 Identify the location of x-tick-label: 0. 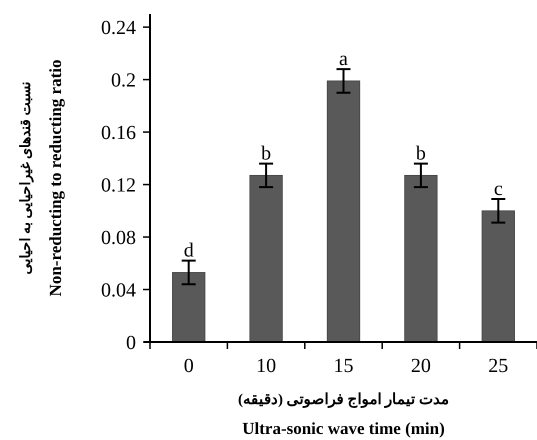
(189, 366).